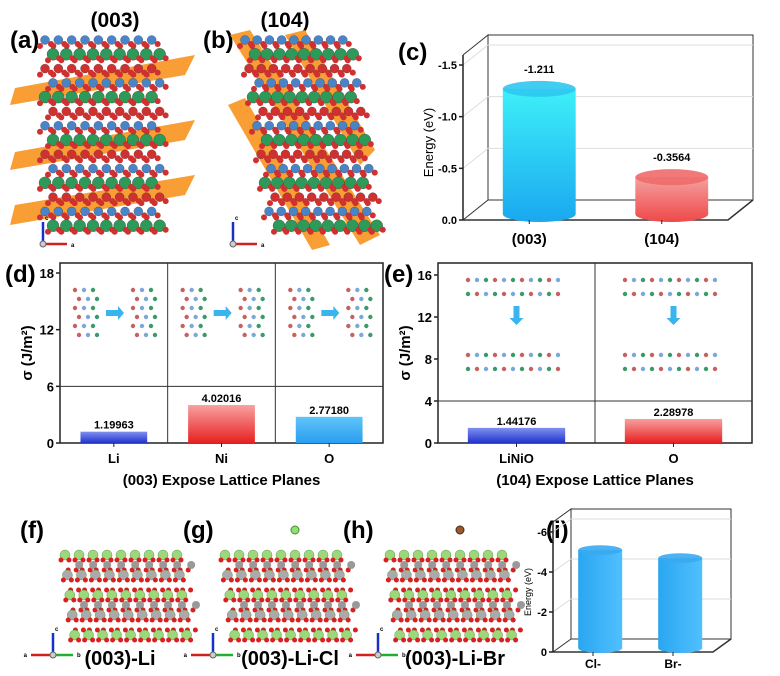 The image size is (780, 676). I want to click on panel-label-b: (b), so click(218, 40).